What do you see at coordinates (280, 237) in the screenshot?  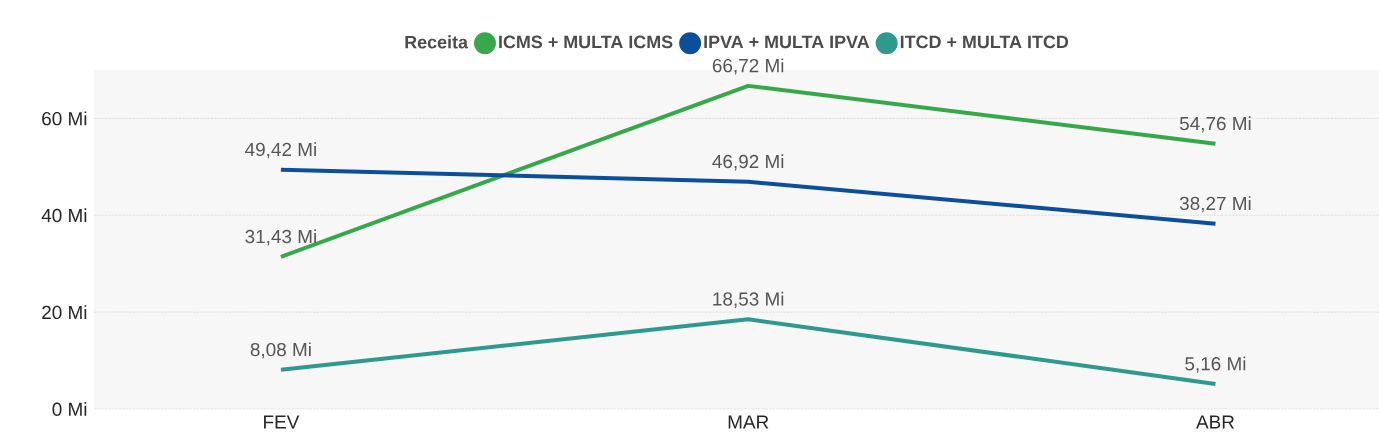 I see `data-label: 31,43 Mi` at bounding box center [280, 237].